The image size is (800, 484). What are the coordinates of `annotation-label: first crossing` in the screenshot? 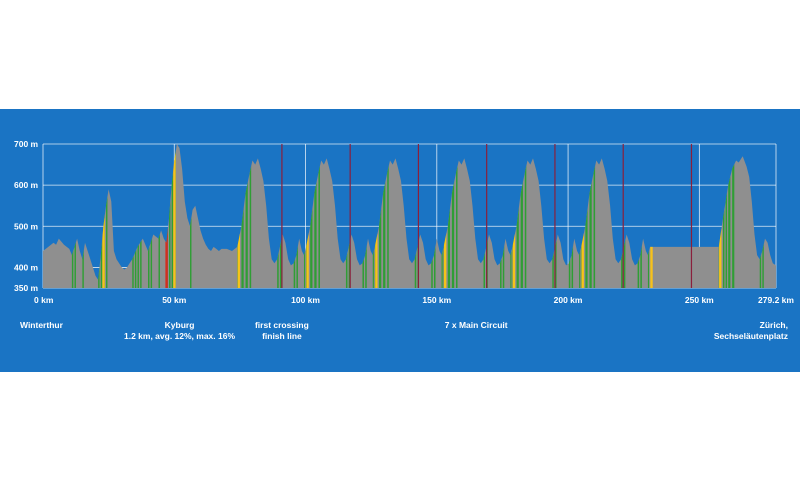 It's located at (282, 325).